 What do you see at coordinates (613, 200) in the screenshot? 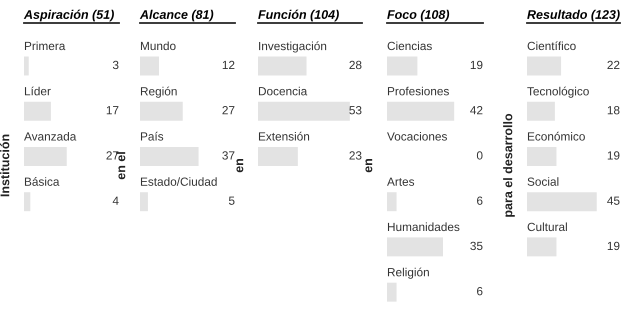
I see `data-label: 45` at bounding box center [613, 200].